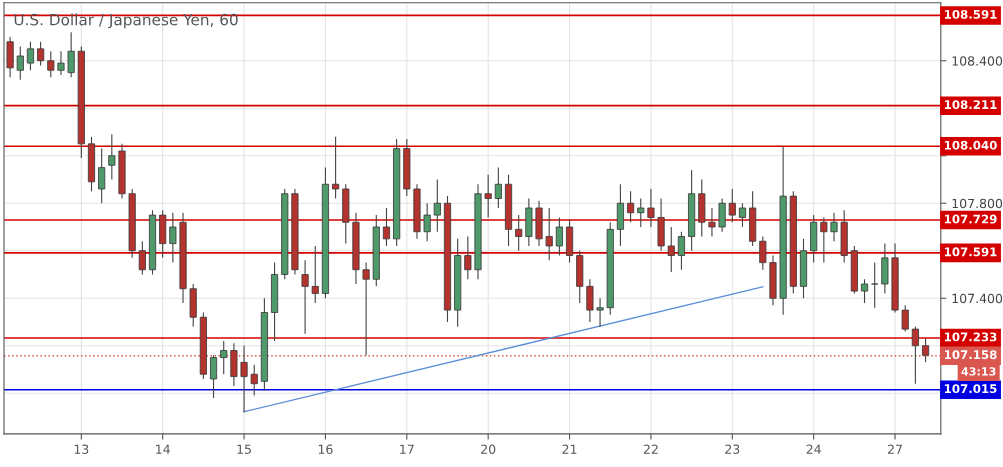  What do you see at coordinates (970, 252) in the screenshot?
I see `ref-line-label: 107.591` at bounding box center [970, 252].